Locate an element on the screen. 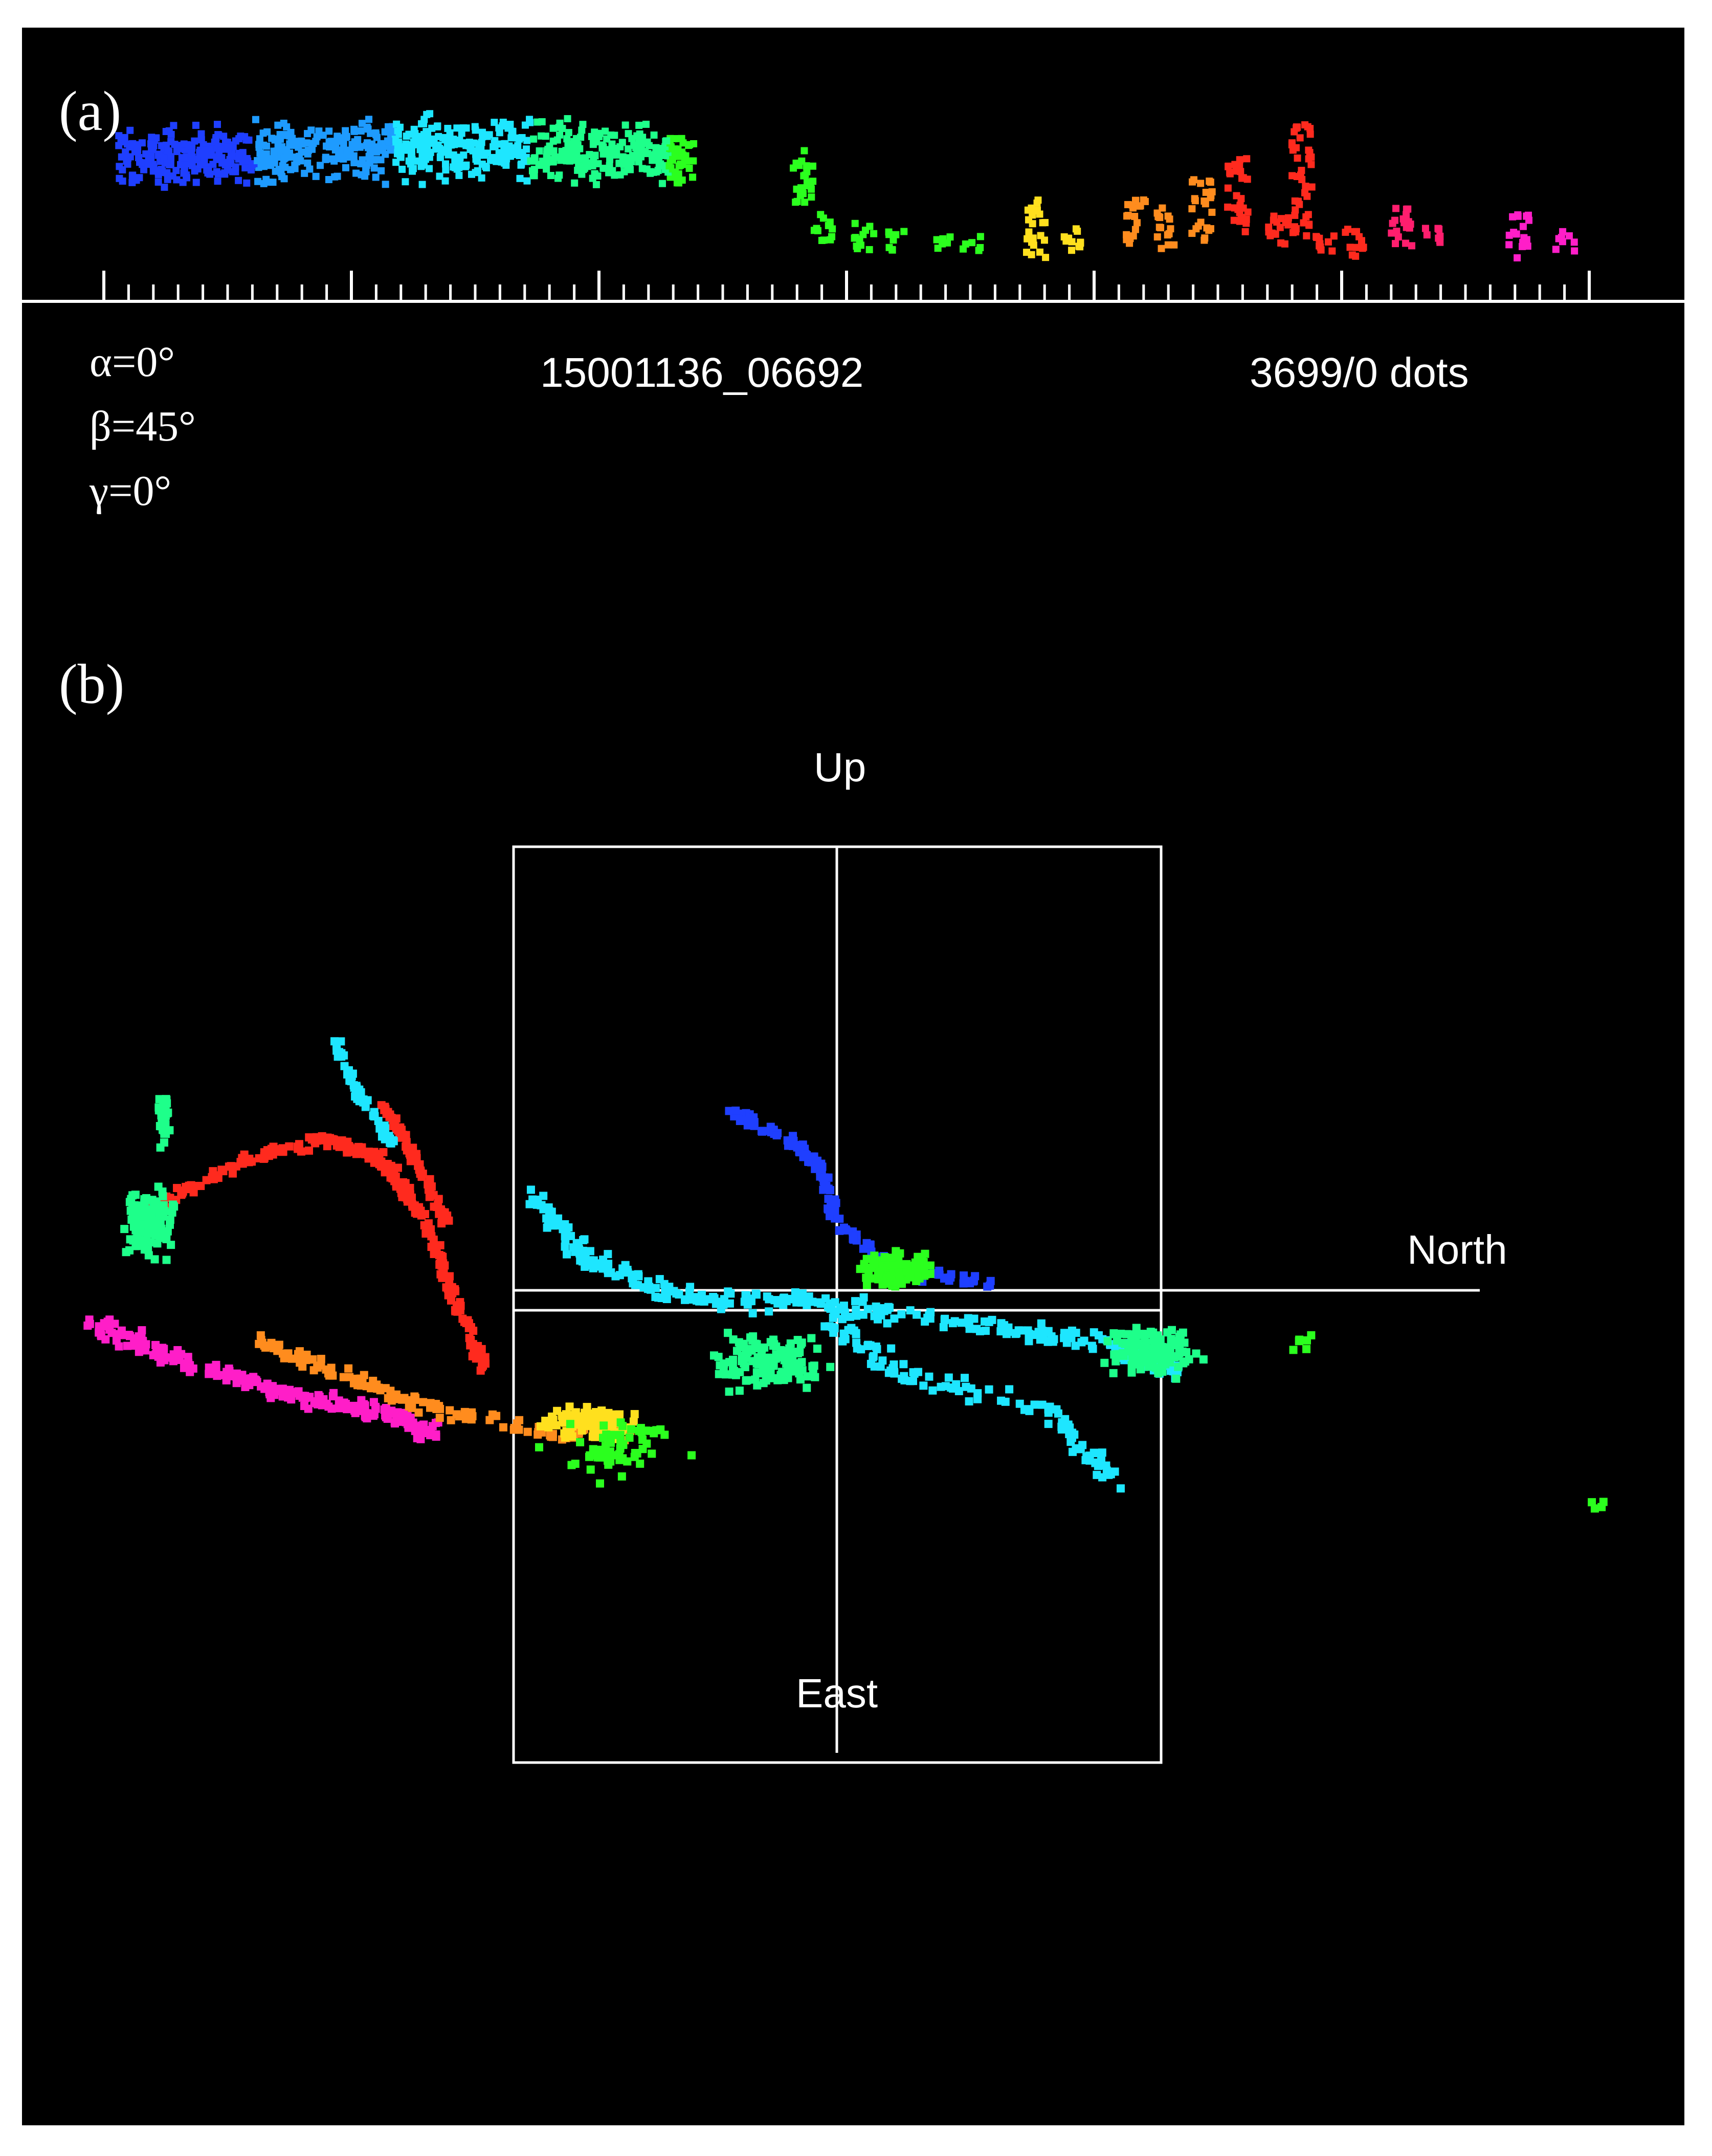 This screenshot has height=2156, width=1712. alpha-angle: α=0° is located at coordinates (132, 362).